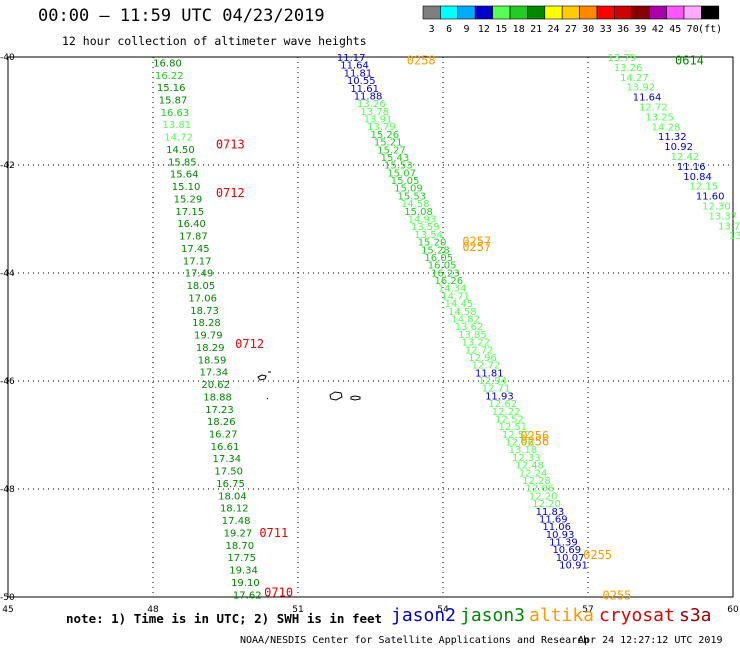 The width and height of the screenshot is (740, 650). What do you see at coordinates (215, 385) in the screenshot?
I see `wave-height-value: 20.62` at bounding box center [215, 385].